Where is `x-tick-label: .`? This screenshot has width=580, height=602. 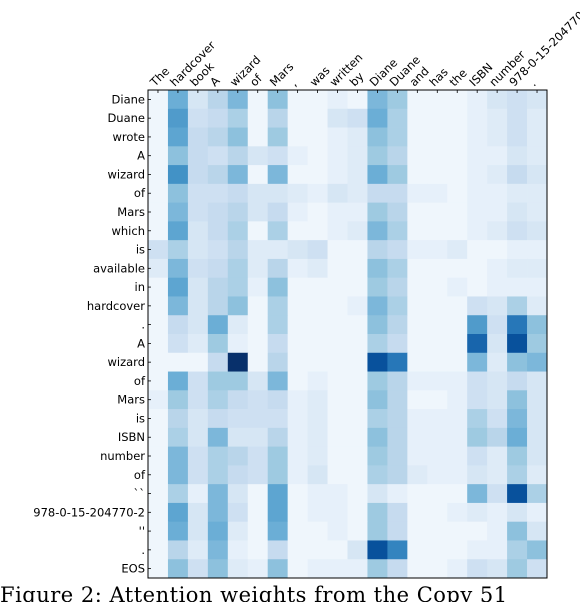
x-tick-label: . is located at coordinates (532, 83).